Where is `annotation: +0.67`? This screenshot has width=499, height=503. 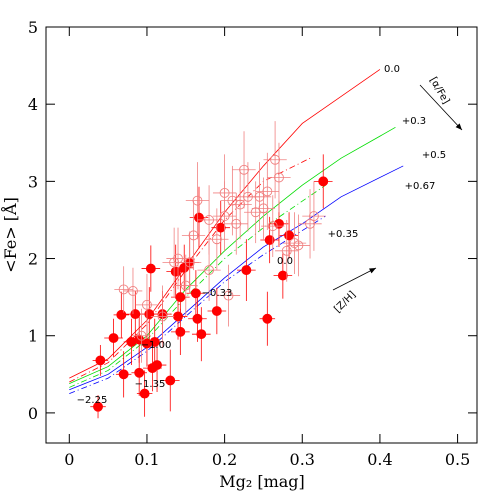
annotation: +0.67 is located at coordinates (420, 186).